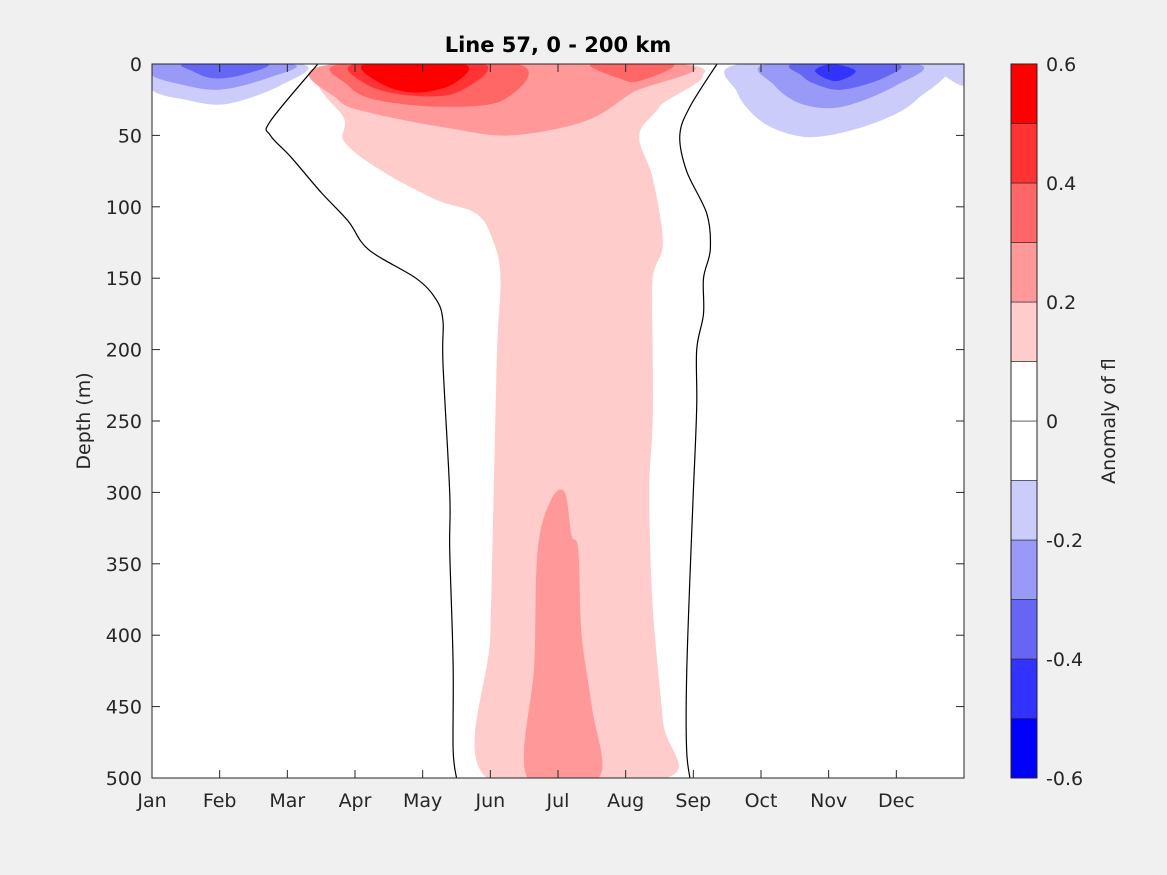  What do you see at coordinates (698, 421) in the screenshot?
I see `zero-contour-autumn` at bounding box center [698, 421].